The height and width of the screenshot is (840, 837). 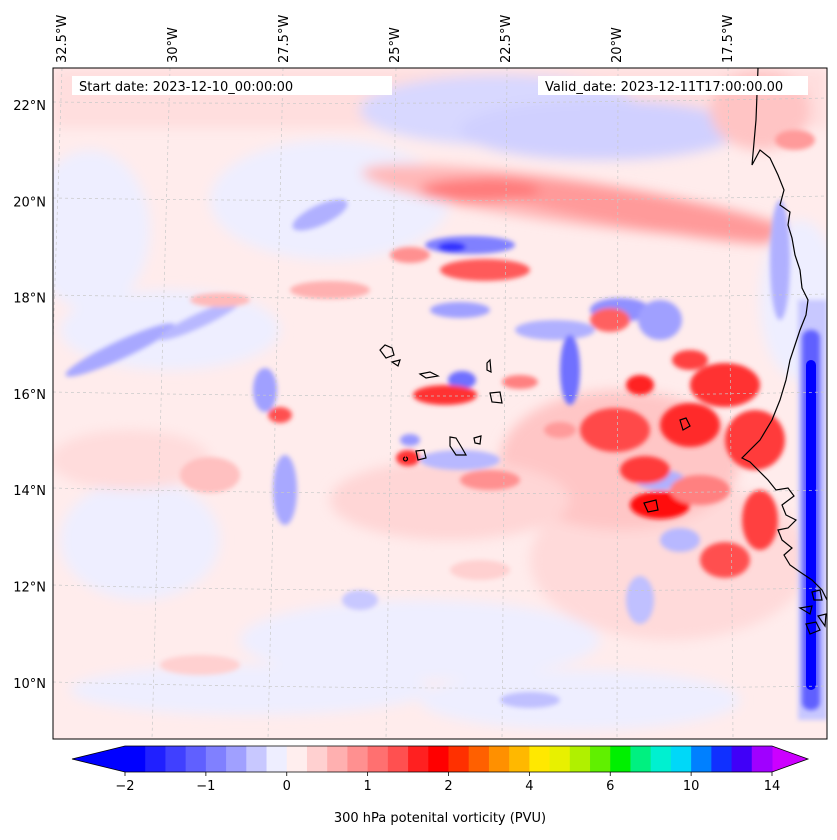 What do you see at coordinates (284, 39) in the screenshot?
I see `longitude-label: 27.5°W` at bounding box center [284, 39].